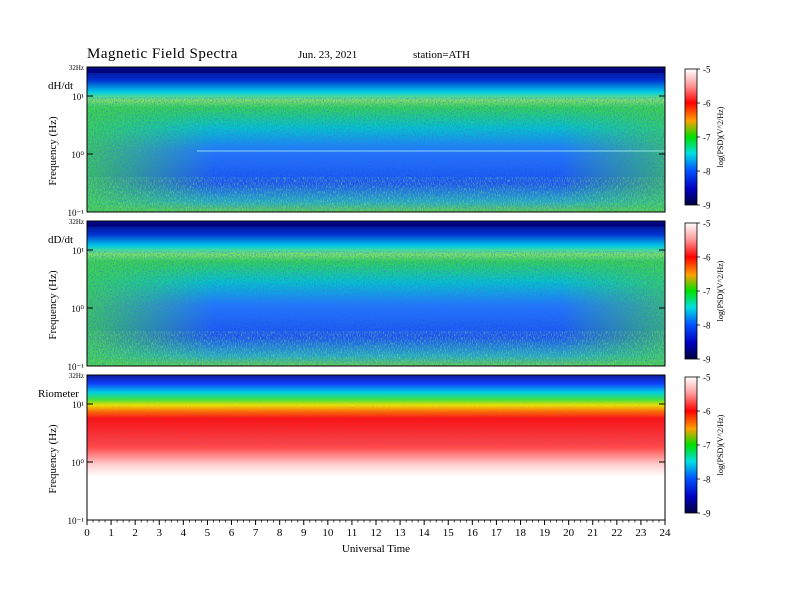  What do you see at coordinates (521, 533) in the screenshot?
I see `x-tick-label: 18` at bounding box center [521, 533].